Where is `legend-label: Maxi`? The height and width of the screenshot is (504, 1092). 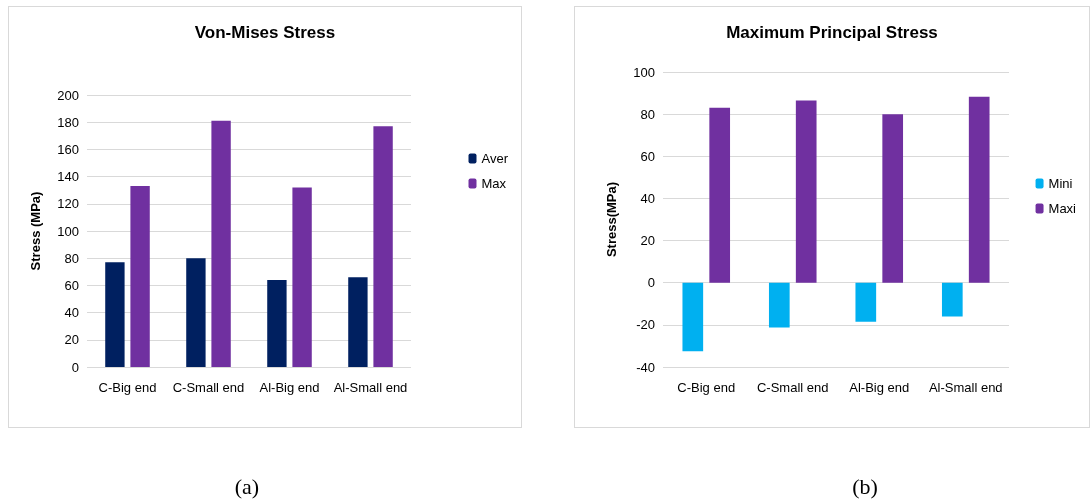
legend-label: Maxi is located at coordinates (1062, 208).